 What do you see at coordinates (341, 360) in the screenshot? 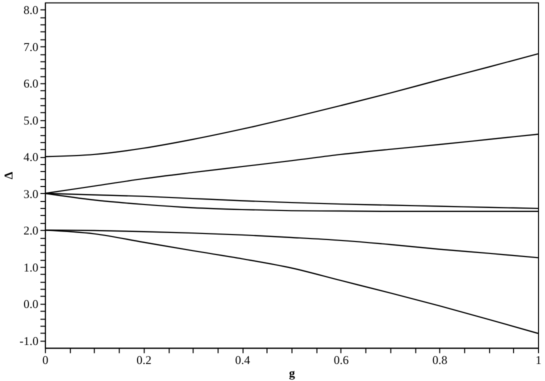
I see `x-tick-label: 0.6` at bounding box center [341, 360].